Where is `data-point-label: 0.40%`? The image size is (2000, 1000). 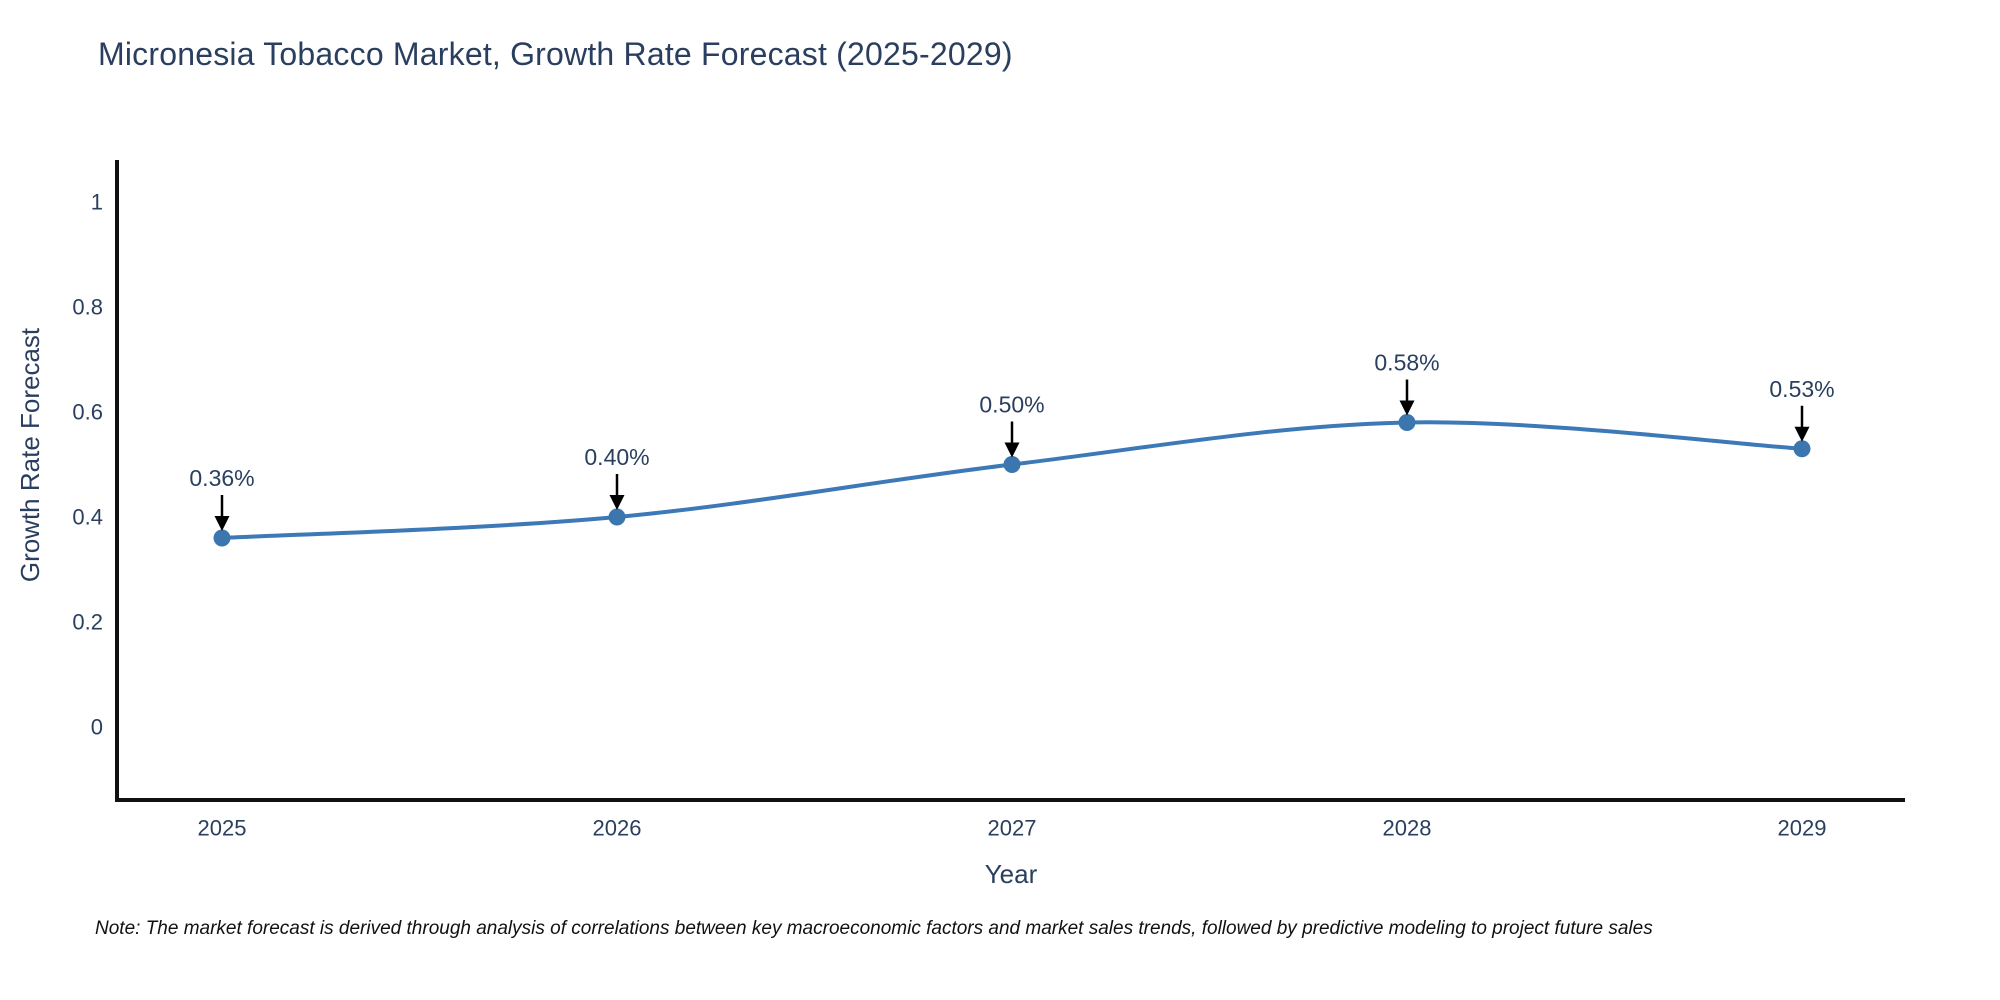 data-point-label: 0.40% is located at coordinates (616, 457).